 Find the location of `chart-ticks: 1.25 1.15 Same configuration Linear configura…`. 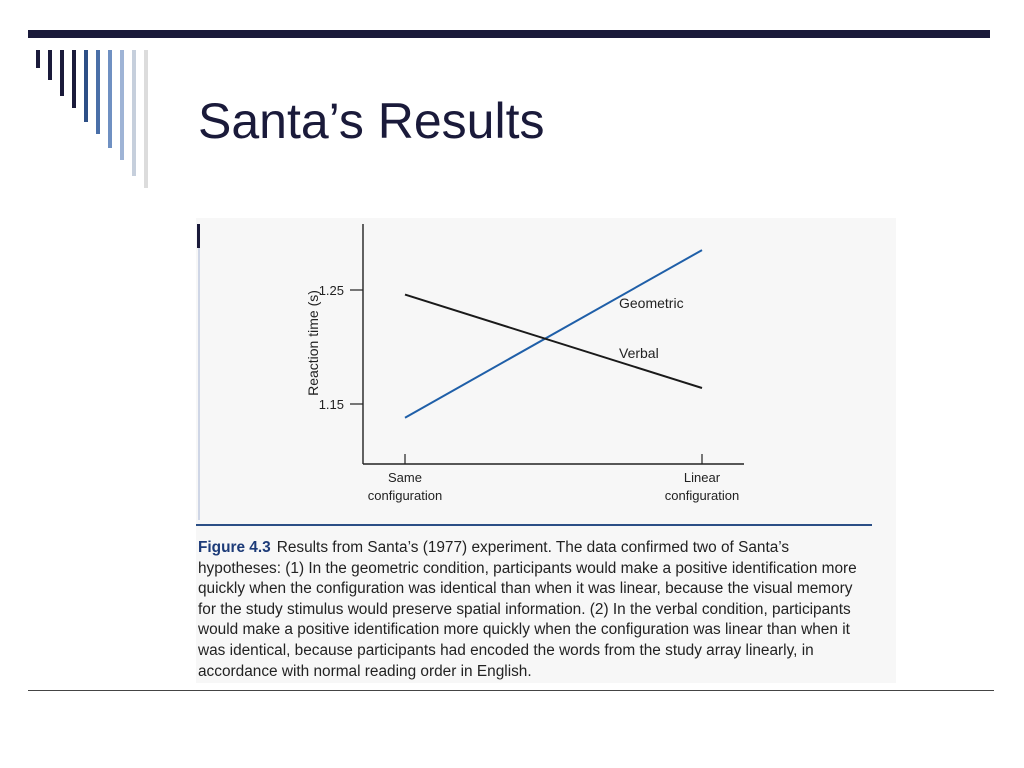

chart-ticks: 1.25 1.15 Same configuration Linear configura… is located at coordinates (529, 393).